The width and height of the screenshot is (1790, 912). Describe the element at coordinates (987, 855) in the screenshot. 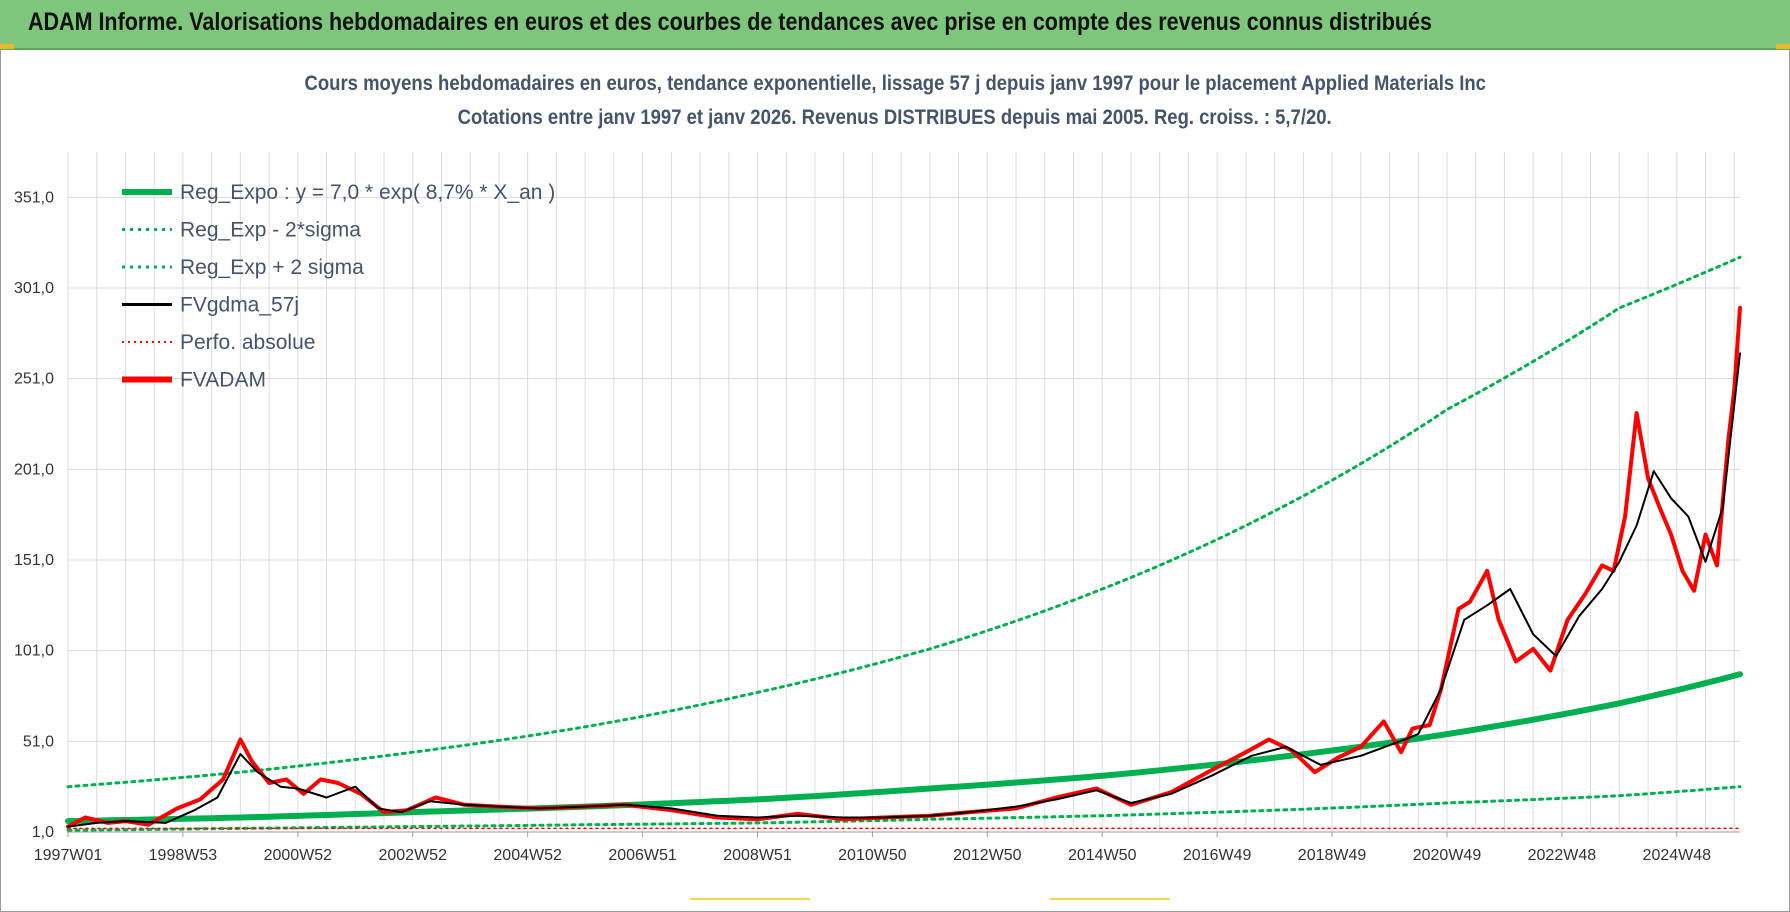

I see `x-tick-label: 2012W50` at that location.